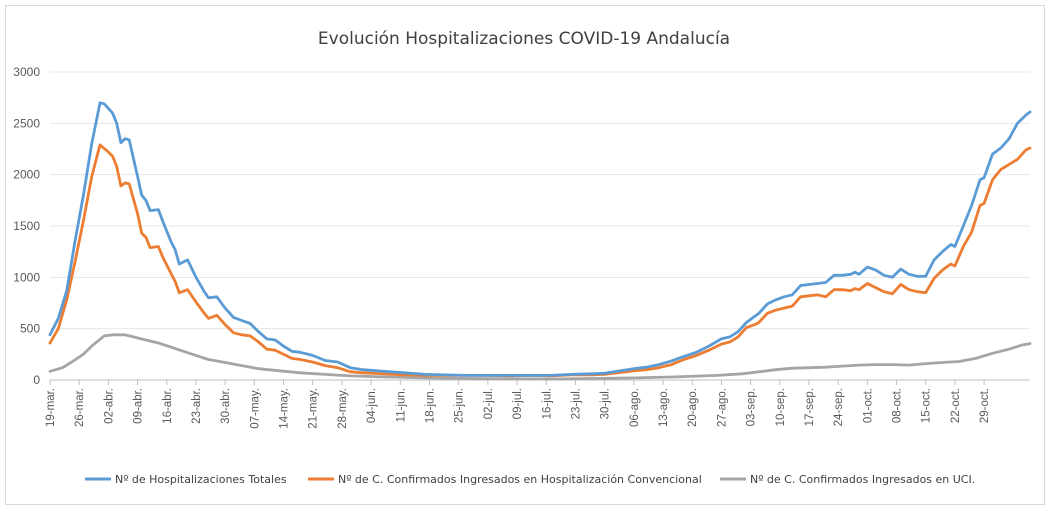  Describe the element at coordinates (868, 405) in the screenshot. I see `x-tick-label: 01-oct.` at that location.